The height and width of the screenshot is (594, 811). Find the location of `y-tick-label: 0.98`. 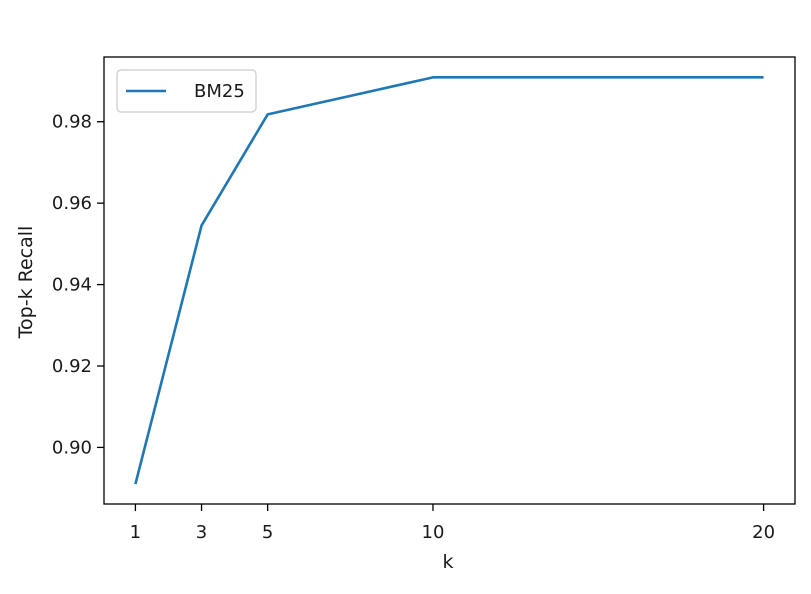

y-tick-label: 0.98 is located at coordinates (72, 122).